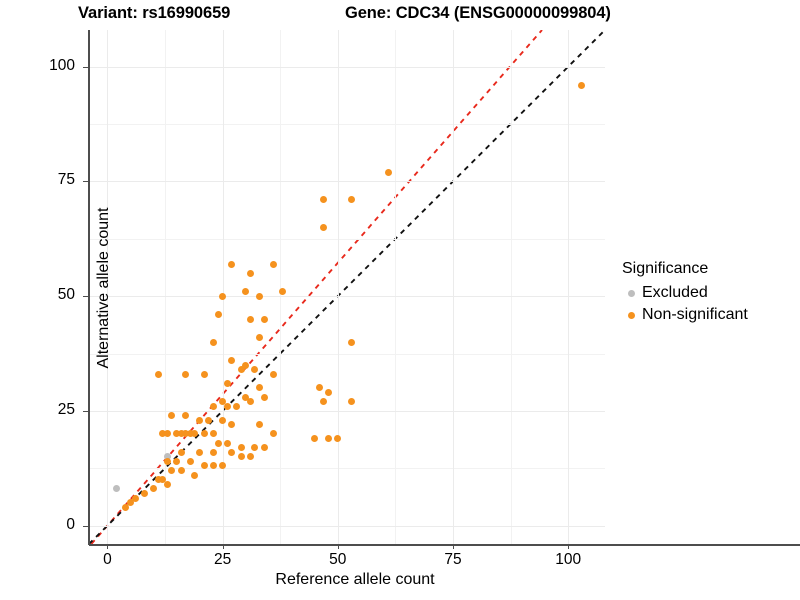 This screenshot has height=600, width=800. What do you see at coordinates (665, 268) in the screenshot?
I see `legend-title: Significance` at bounding box center [665, 268].